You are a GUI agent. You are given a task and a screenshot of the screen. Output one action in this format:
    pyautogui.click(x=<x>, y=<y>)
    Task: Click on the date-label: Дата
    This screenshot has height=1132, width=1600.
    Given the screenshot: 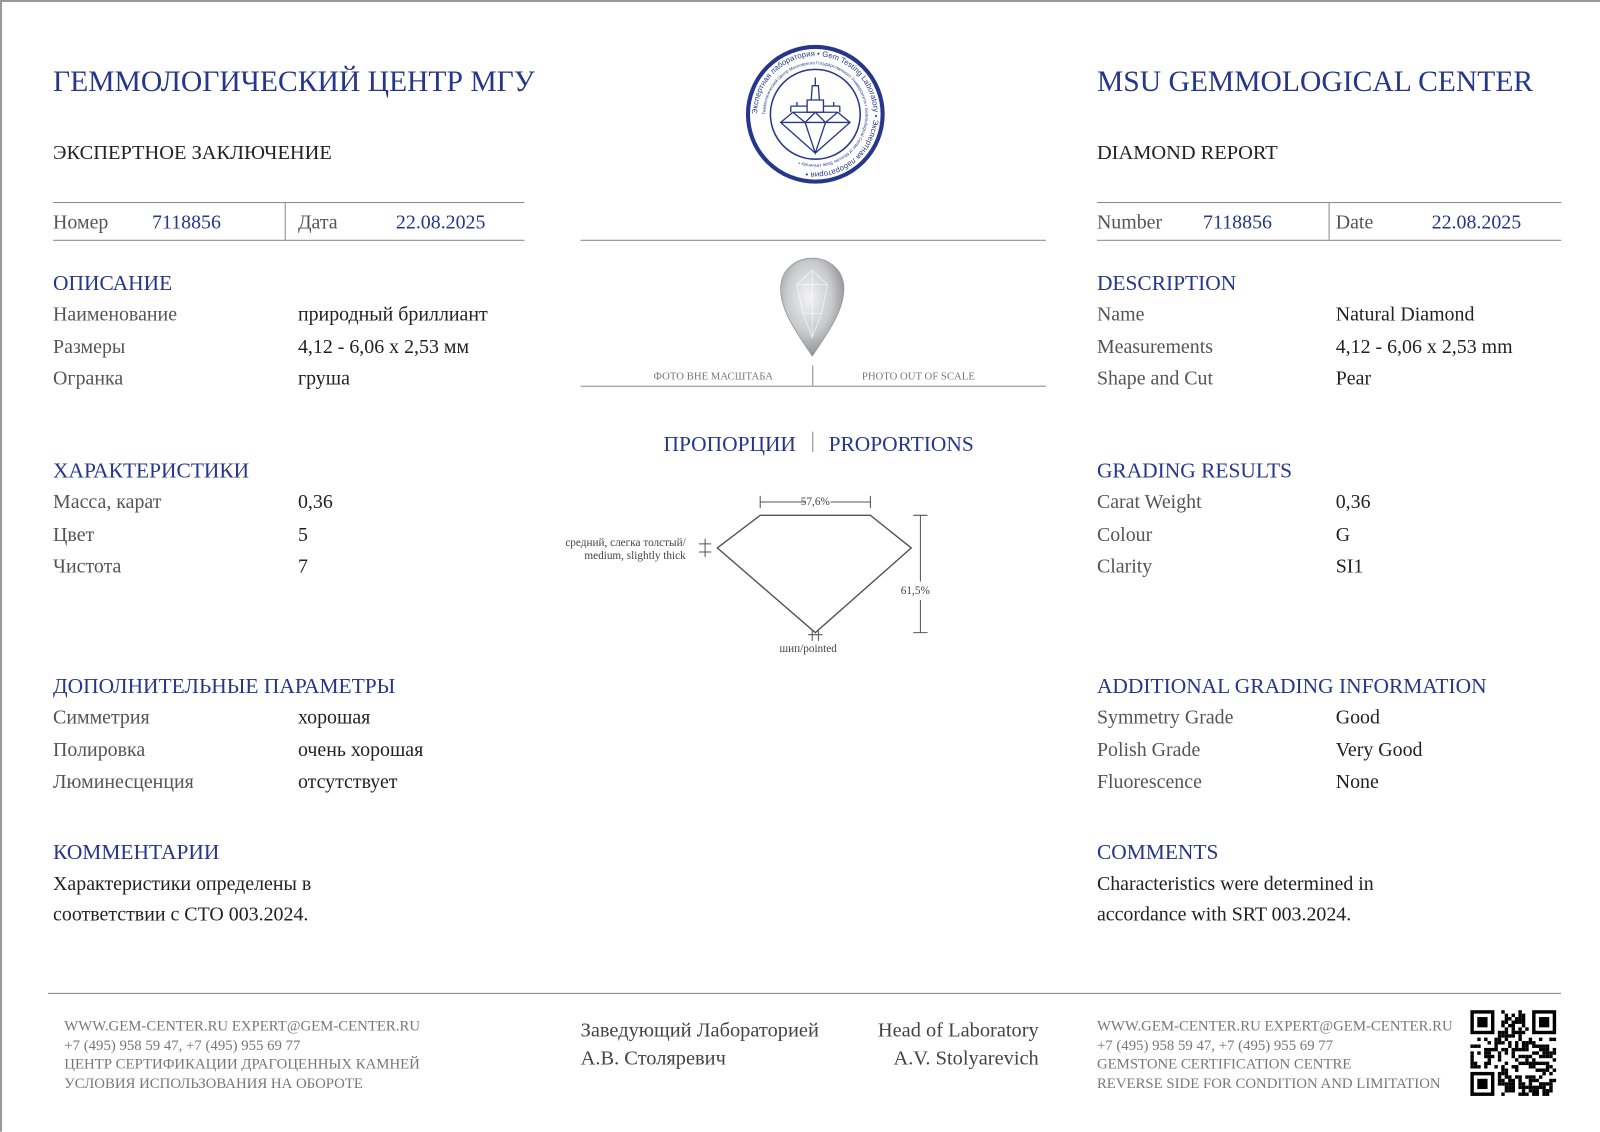 What is the action you would take?
    pyautogui.click(x=317, y=223)
    